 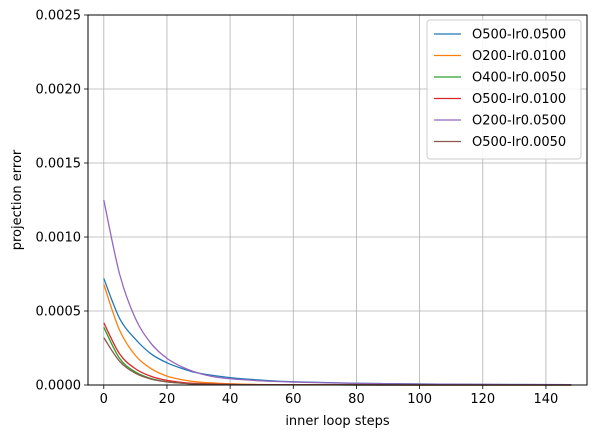 What do you see at coordinates (59, 164) in the screenshot?
I see `y-tick-label: 0.0015` at bounding box center [59, 164].